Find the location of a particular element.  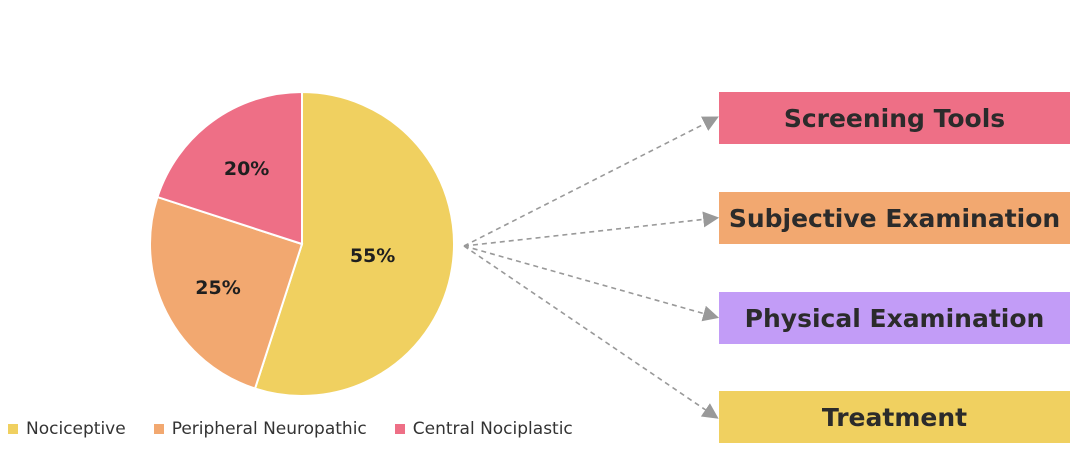

slice-peripheral-neuropathic is located at coordinates (226, 292).